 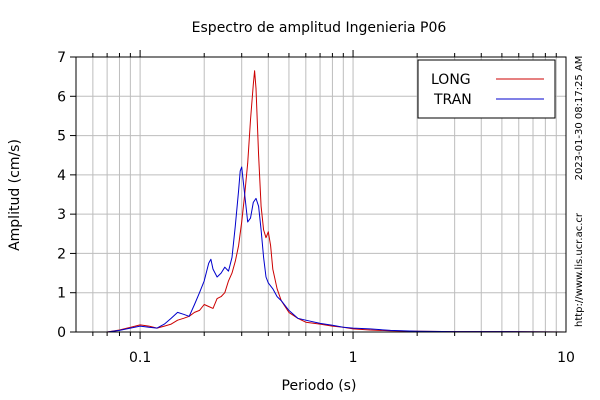 What do you see at coordinates (566, 358) in the screenshot?
I see `x-tick-label: 10` at bounding box center [566, 358].